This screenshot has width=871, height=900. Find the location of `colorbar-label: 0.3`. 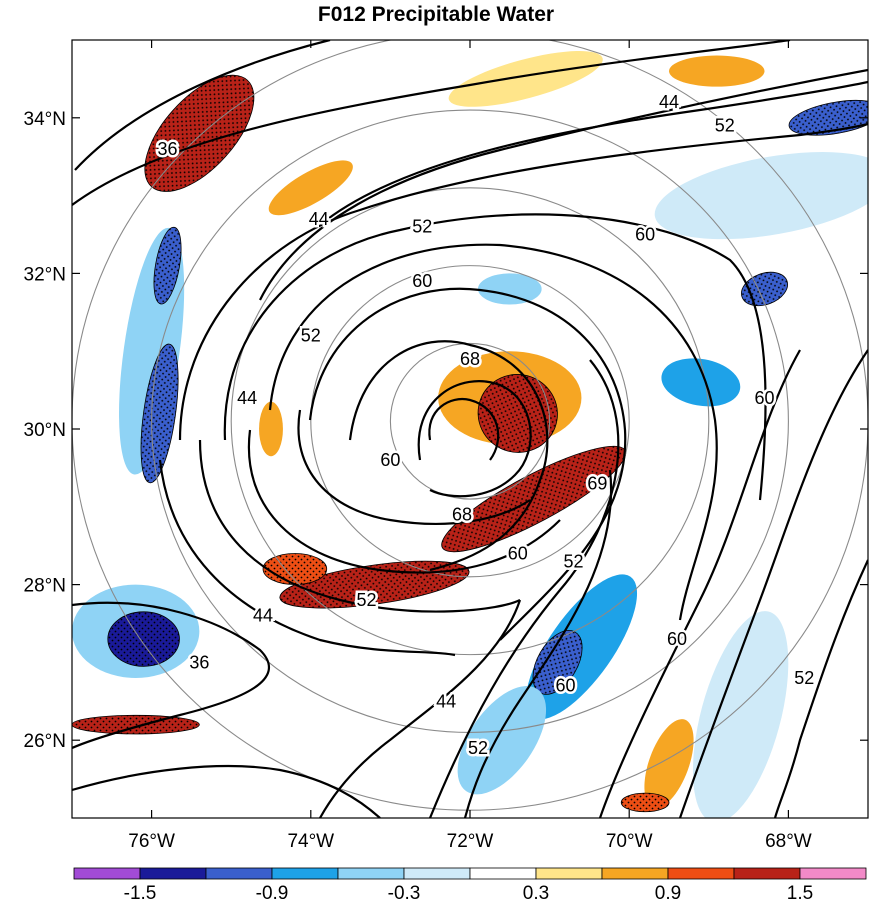

colorbar-label: 0.3 is located at coordinates (536, 891).